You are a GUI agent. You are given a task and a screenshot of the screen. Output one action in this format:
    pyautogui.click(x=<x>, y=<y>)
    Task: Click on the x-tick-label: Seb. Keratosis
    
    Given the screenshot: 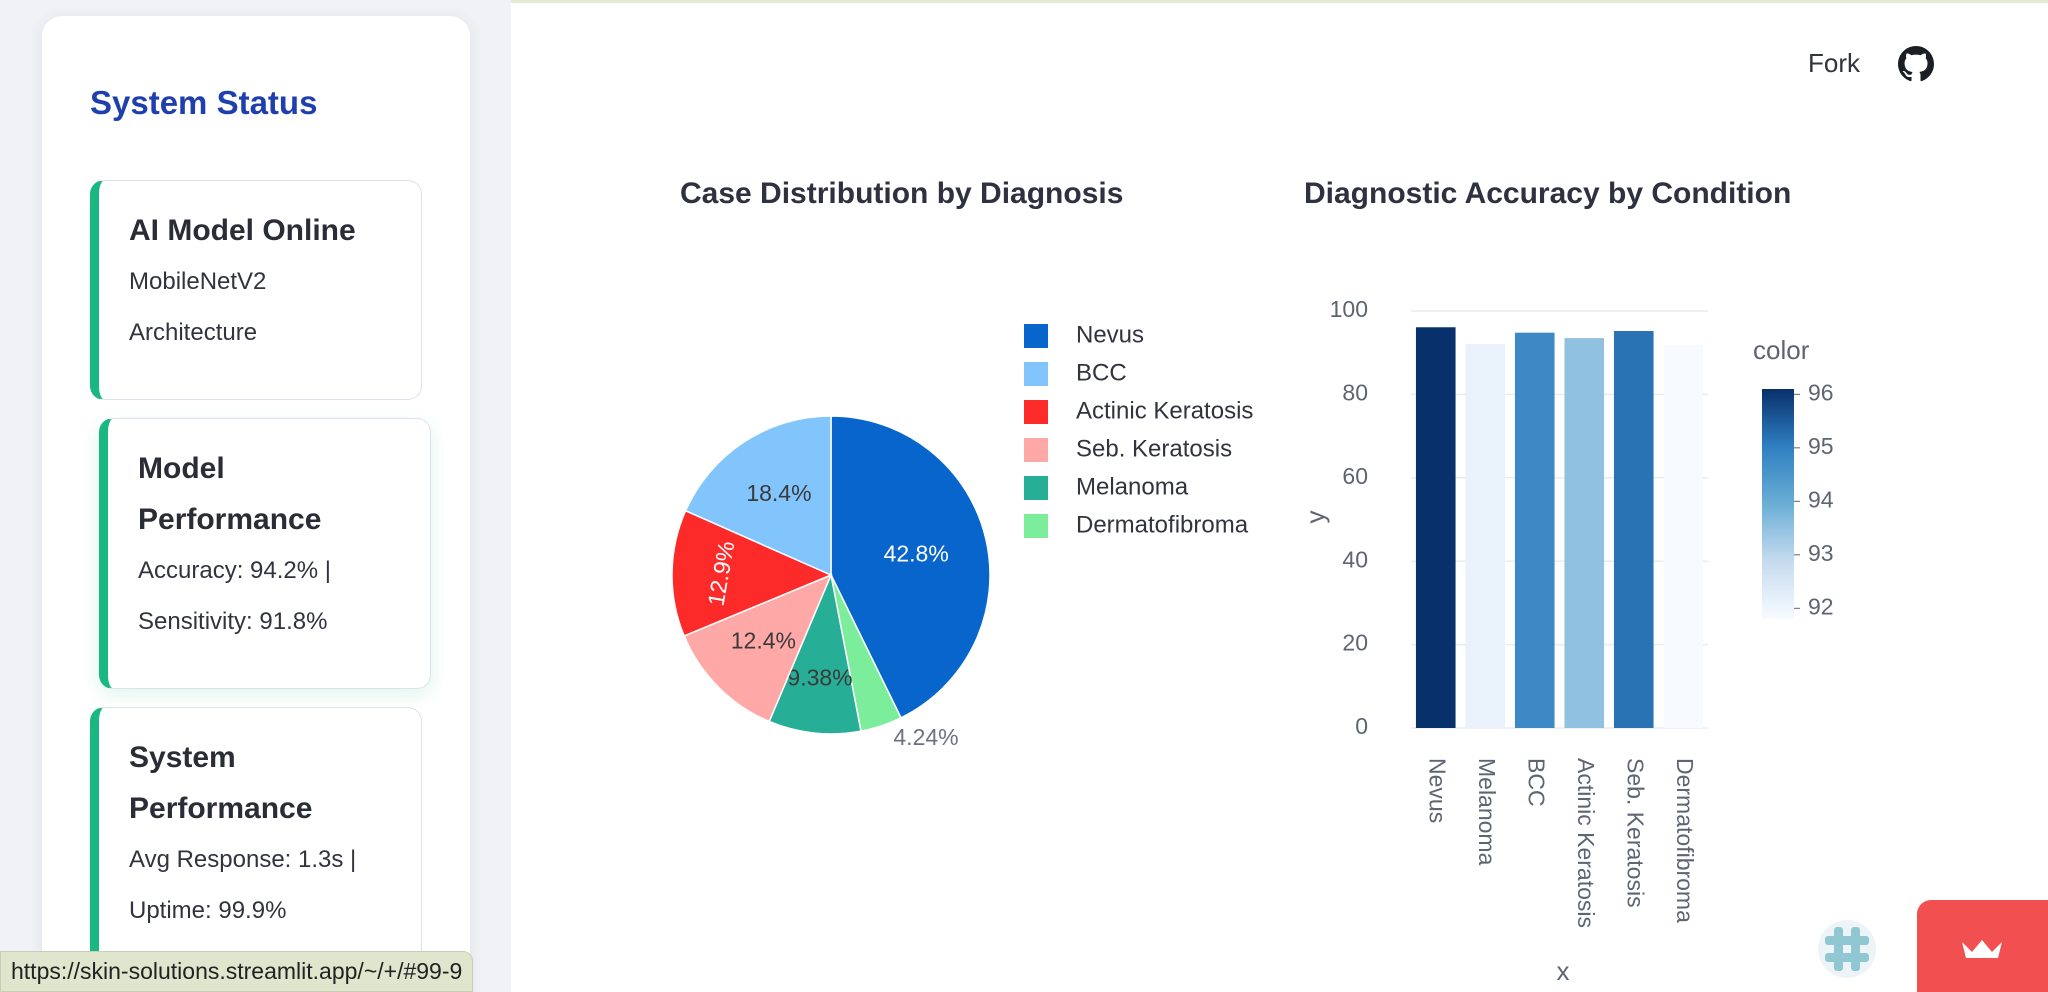 What is the action you would take?
    pyautogui.click(x=1636, y=833)
    